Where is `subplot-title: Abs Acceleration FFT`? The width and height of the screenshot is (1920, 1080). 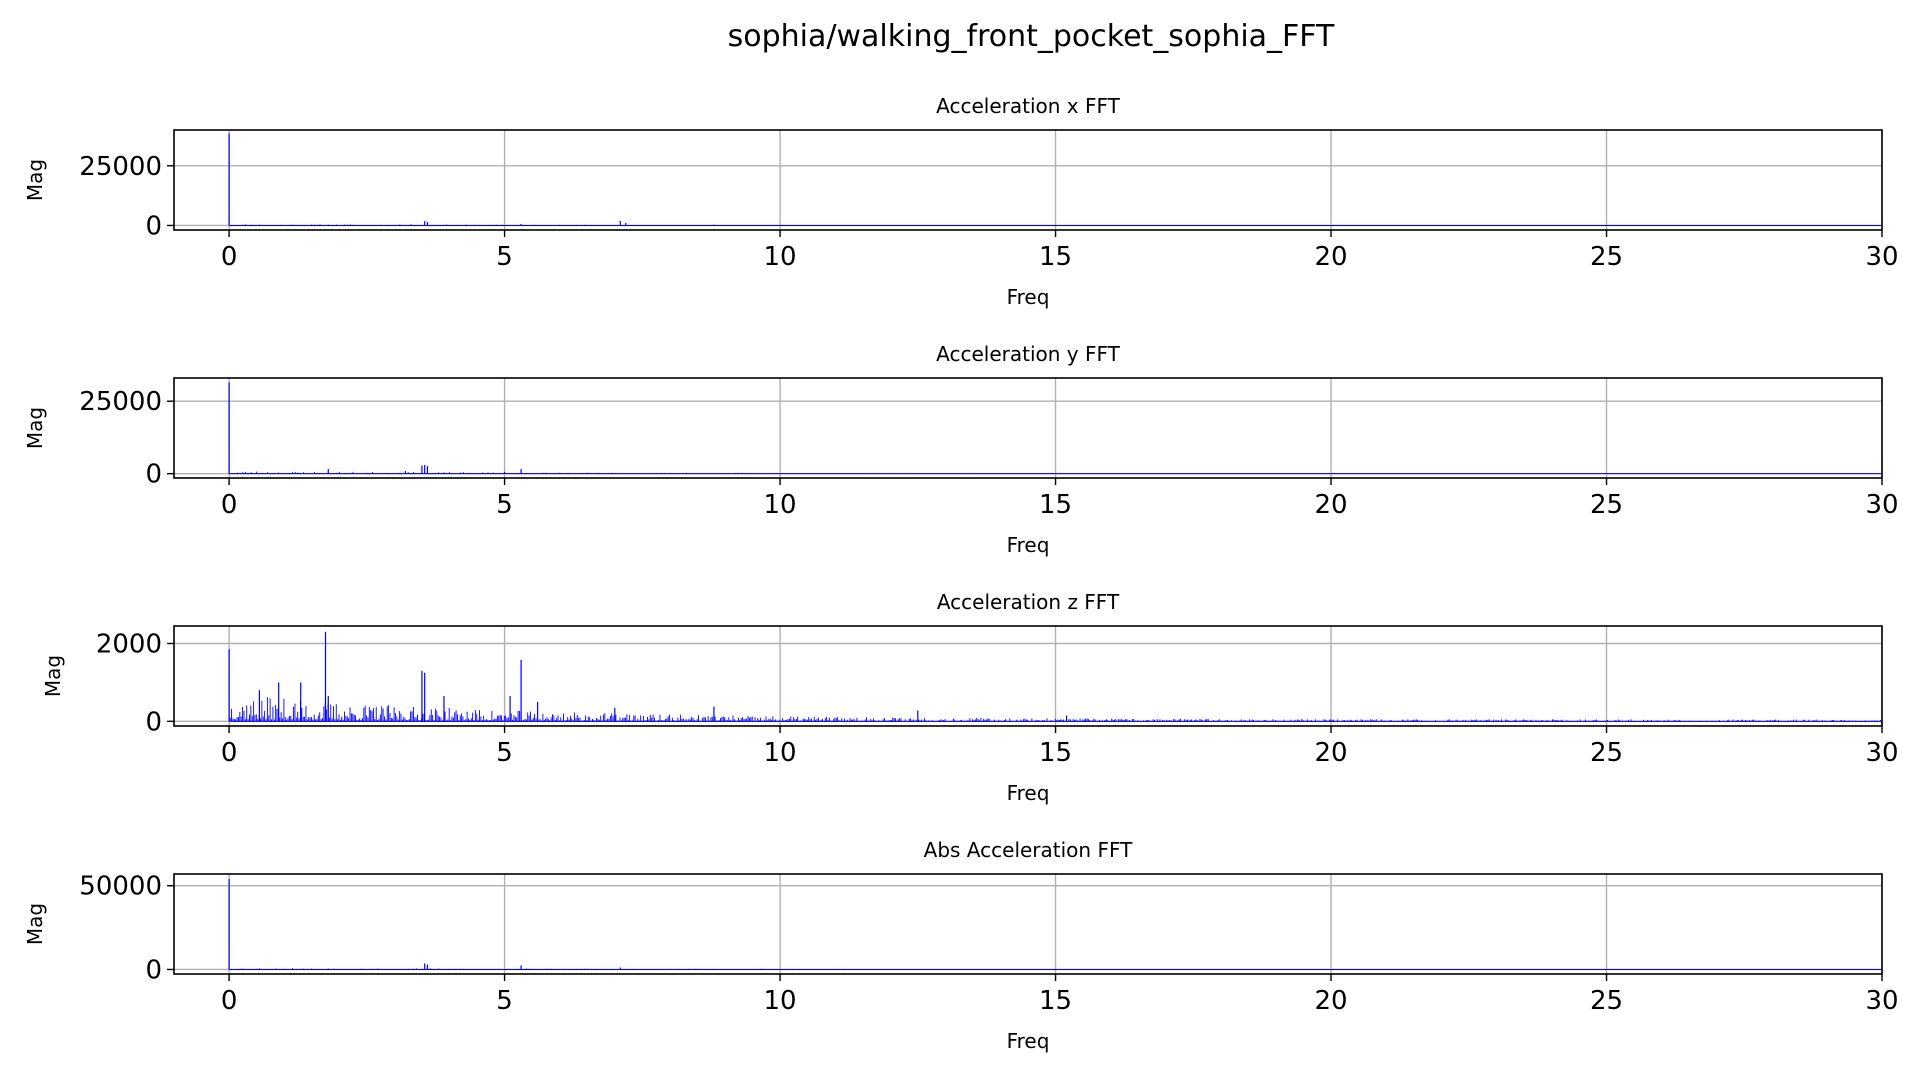 subplot-title: Abs Acceleration FFT is located at coordinates (1028, 850).